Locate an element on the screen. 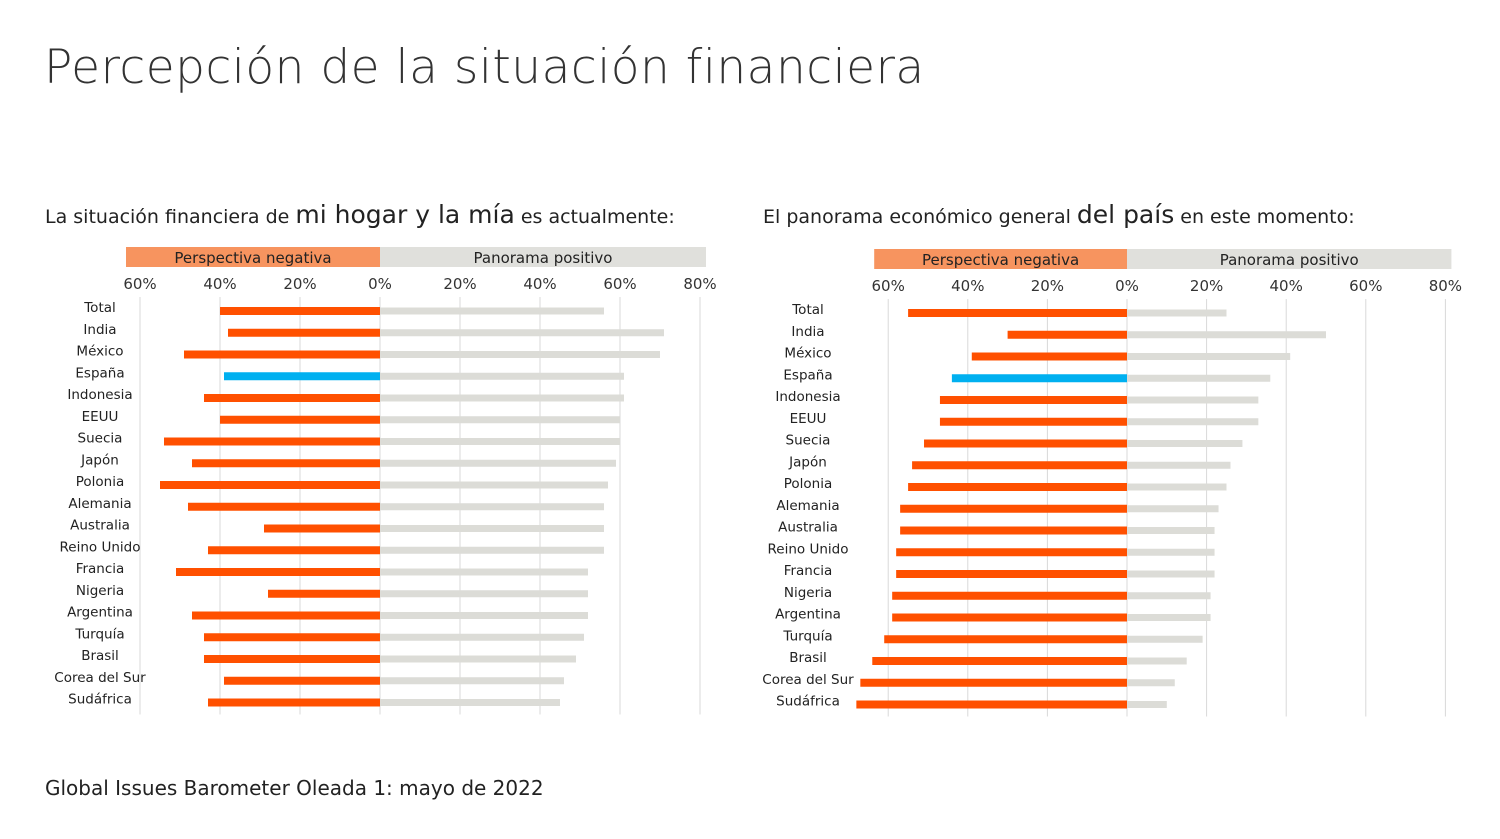  category-label: Francia is located at coordinates (808, 571).